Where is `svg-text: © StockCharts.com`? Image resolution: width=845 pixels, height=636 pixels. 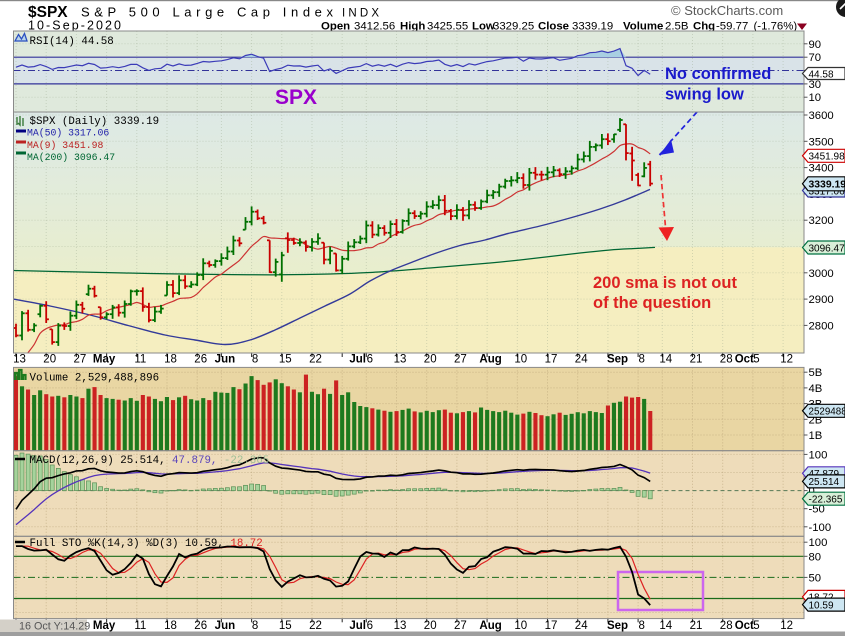
svg-text: © StockCharts.com is located at coordinates (727, 10).